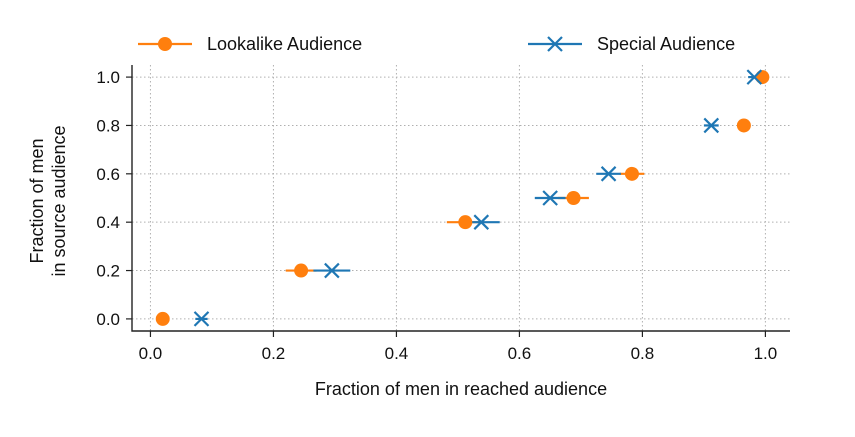 The width and height of the screenshot is (855, 437). I want to click on x-axis-title: Fraction of men in reached audience, so click(461, 389).